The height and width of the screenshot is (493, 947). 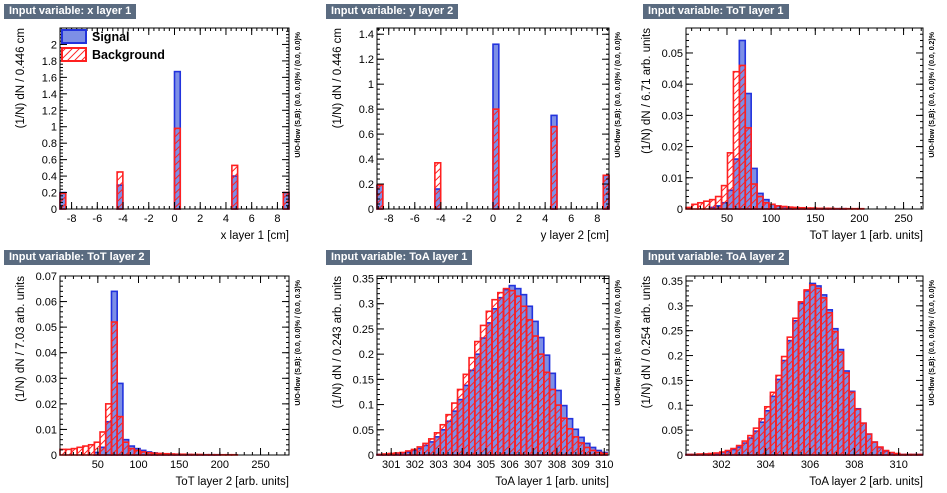 What do you see at coordinates (113, 45) in the screenshot?
I see `legend: Signal Background` at bounding box center [113, 45].